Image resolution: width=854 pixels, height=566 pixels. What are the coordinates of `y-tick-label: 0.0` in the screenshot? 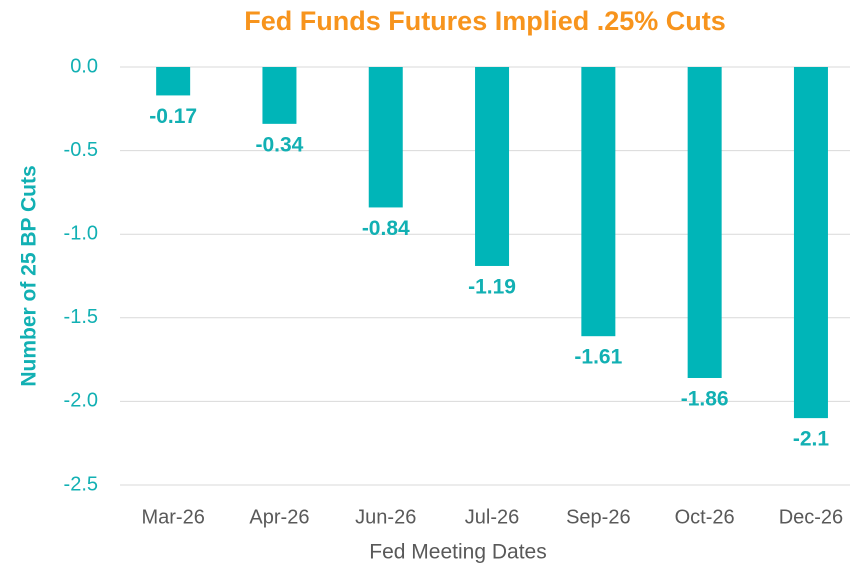 It's located at (84, 66).